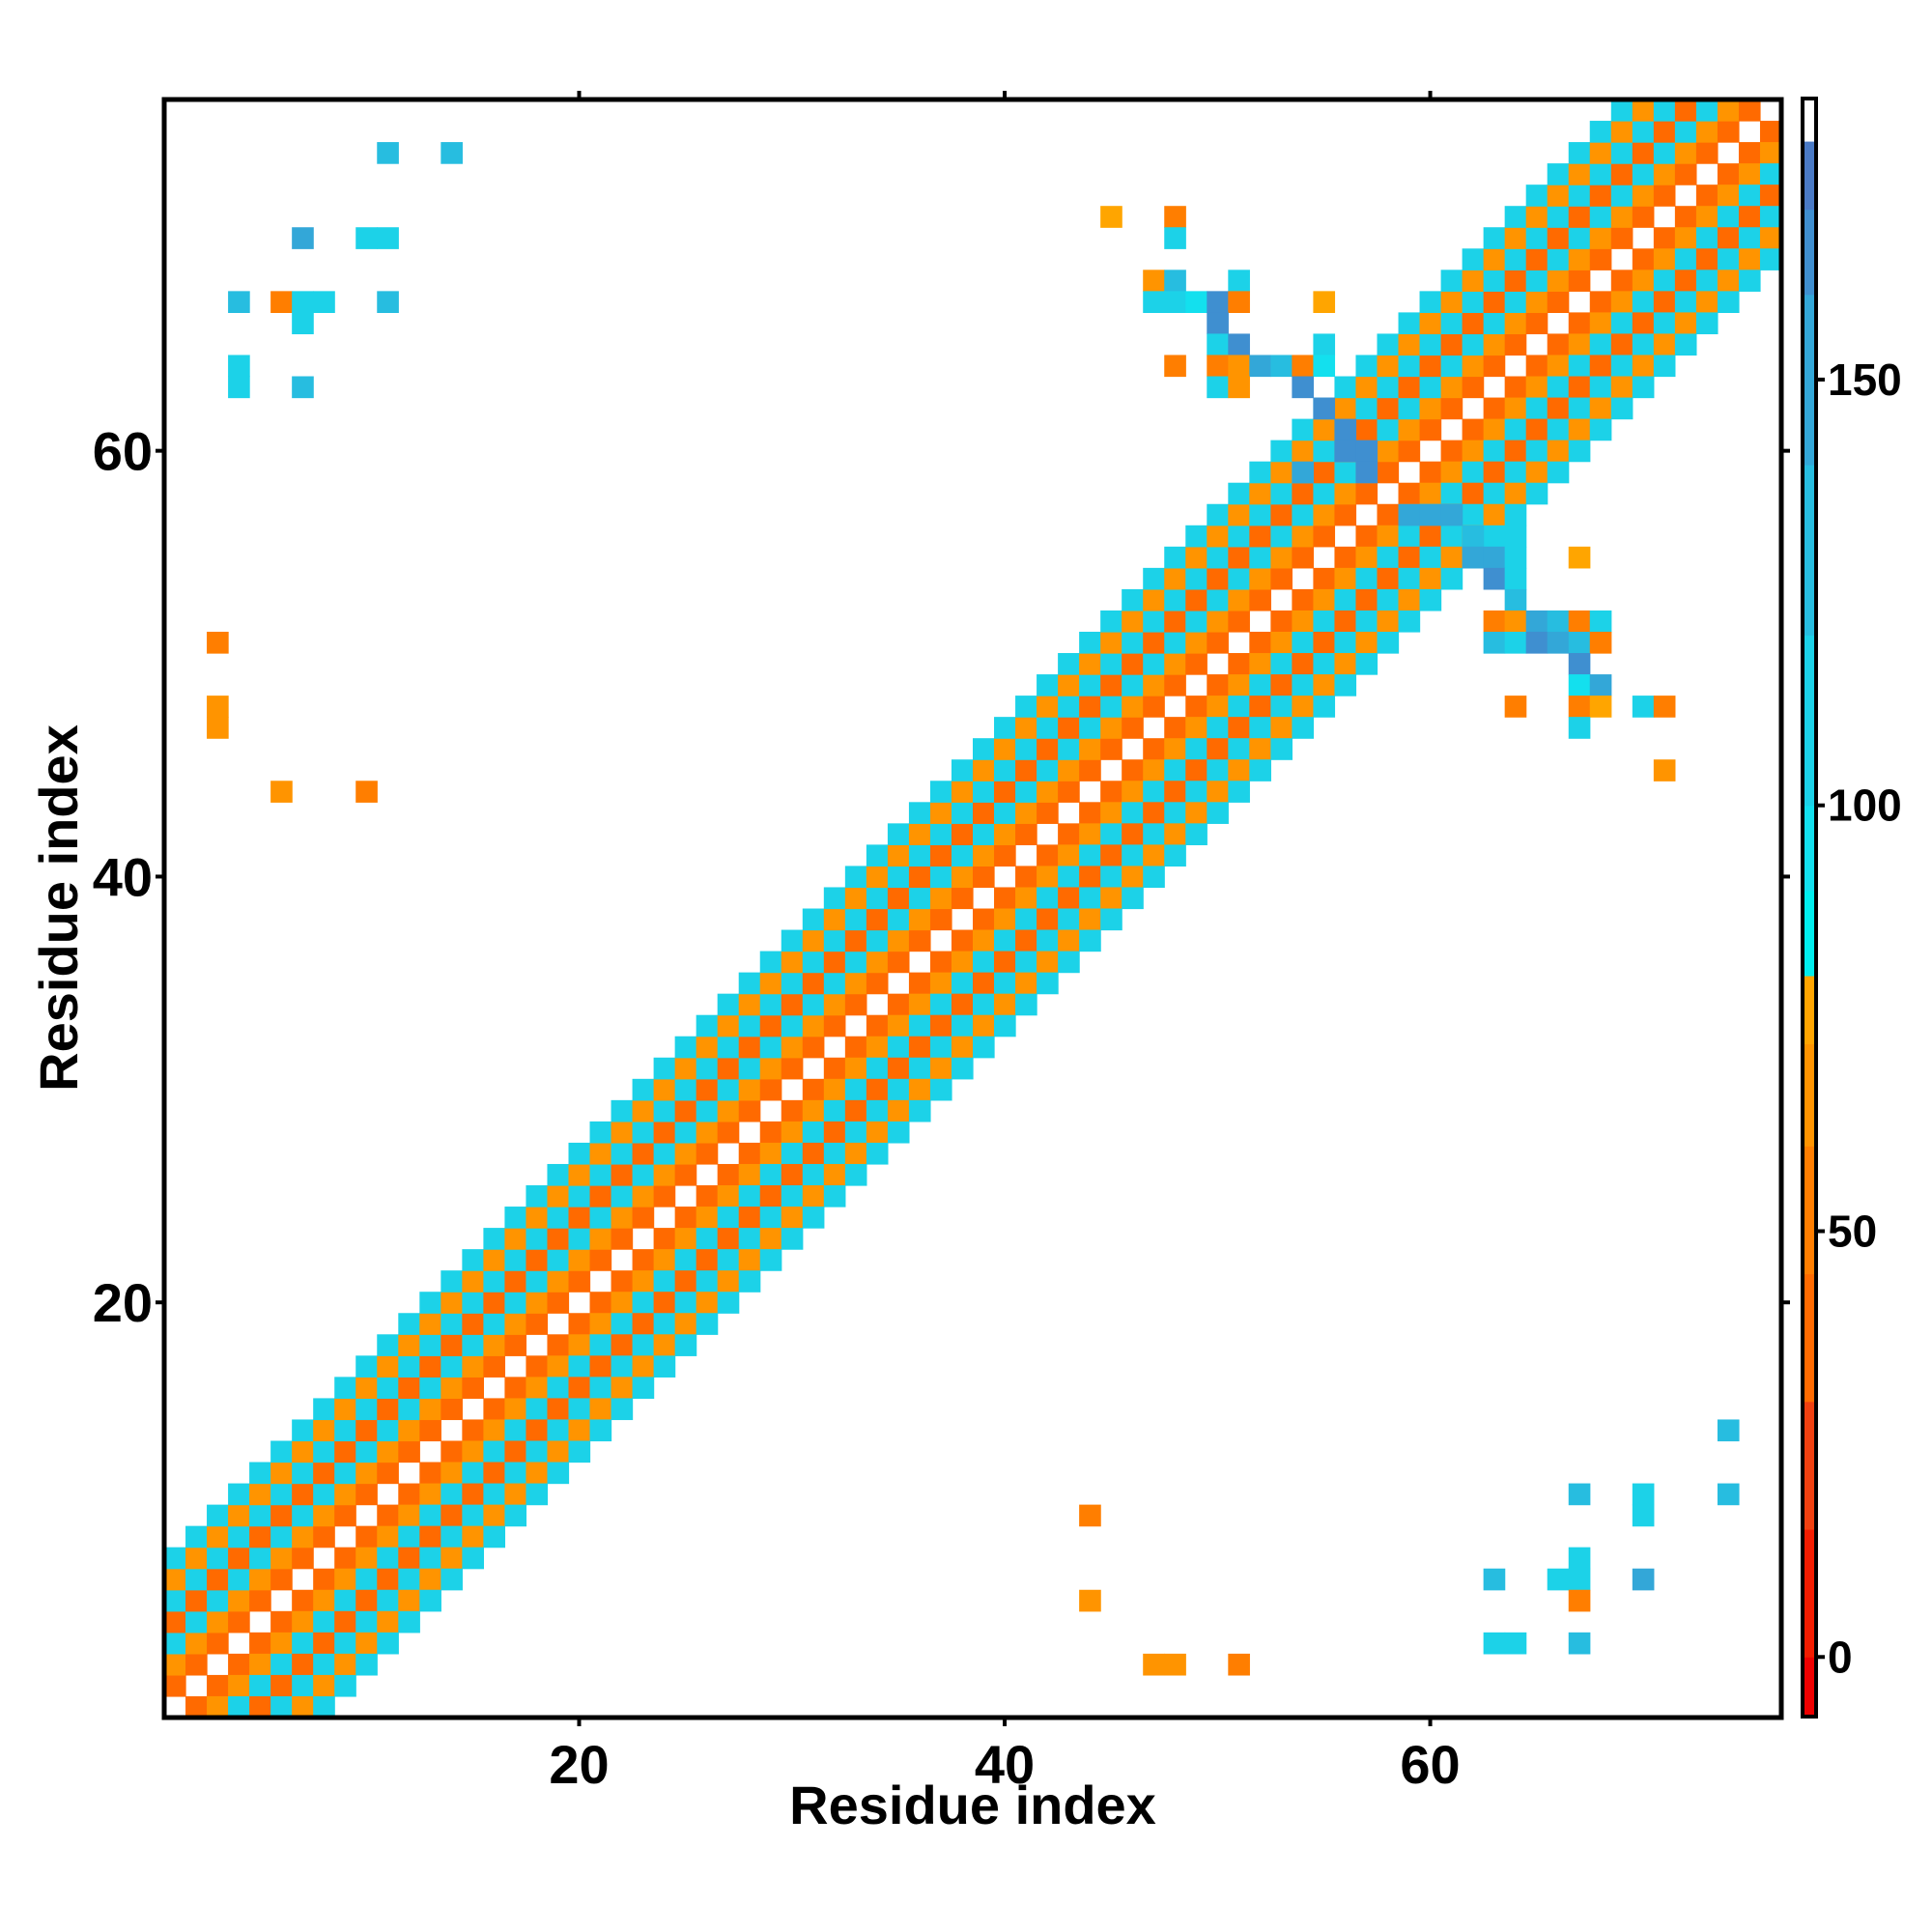  I want to click on x-tick-label: 60, so click(1430, 1764).